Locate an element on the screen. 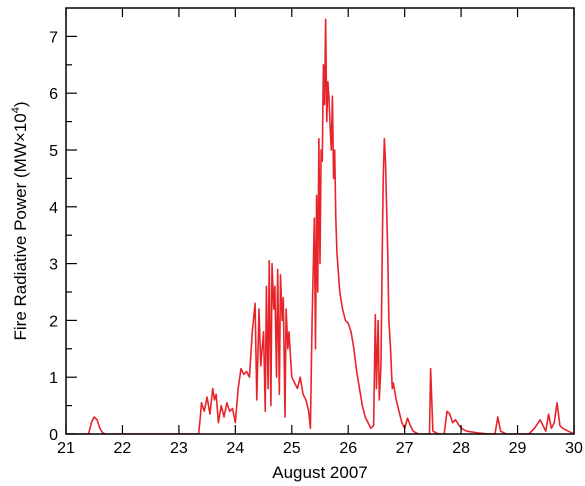 The image size is (585, 486). y-axis-label: Fire Radiative Power (MW×104) is located at coordinates (20, 220).